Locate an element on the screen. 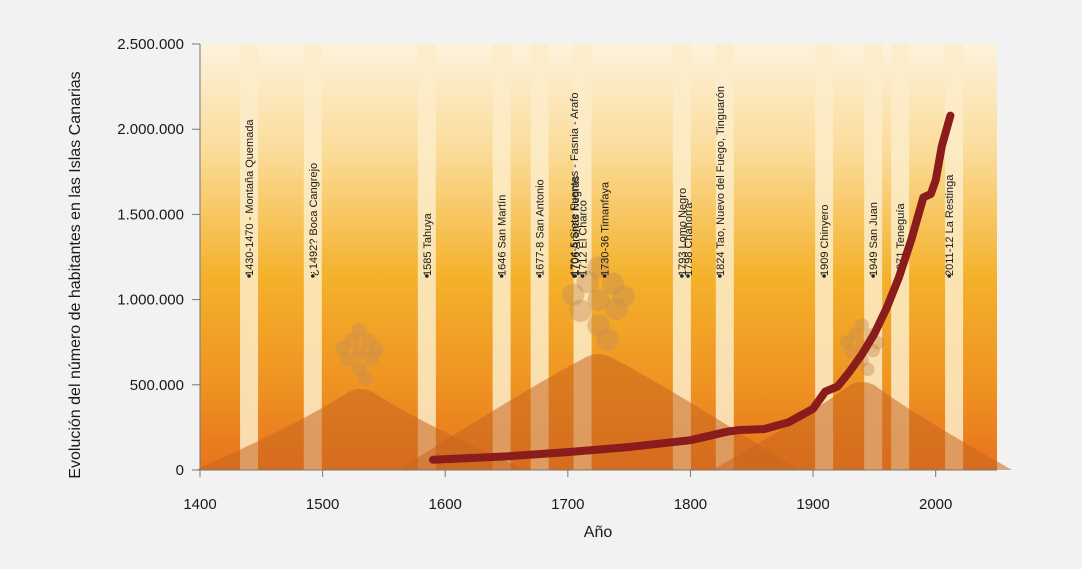 The image size is (1082, 569). y-tick-label: 1.000.000 is located at coordinates (150, 300).